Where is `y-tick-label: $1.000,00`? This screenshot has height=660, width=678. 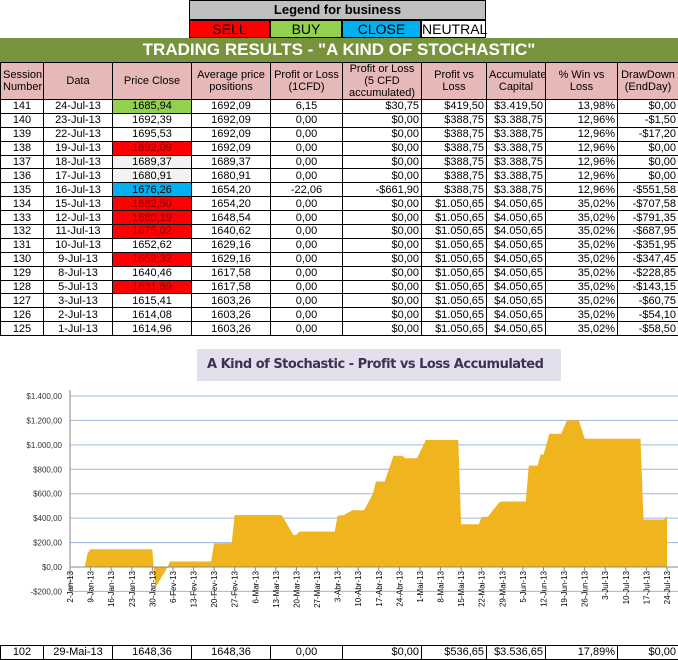
y-tick-label: $1.000,00 is located at coordinates (44, 445).